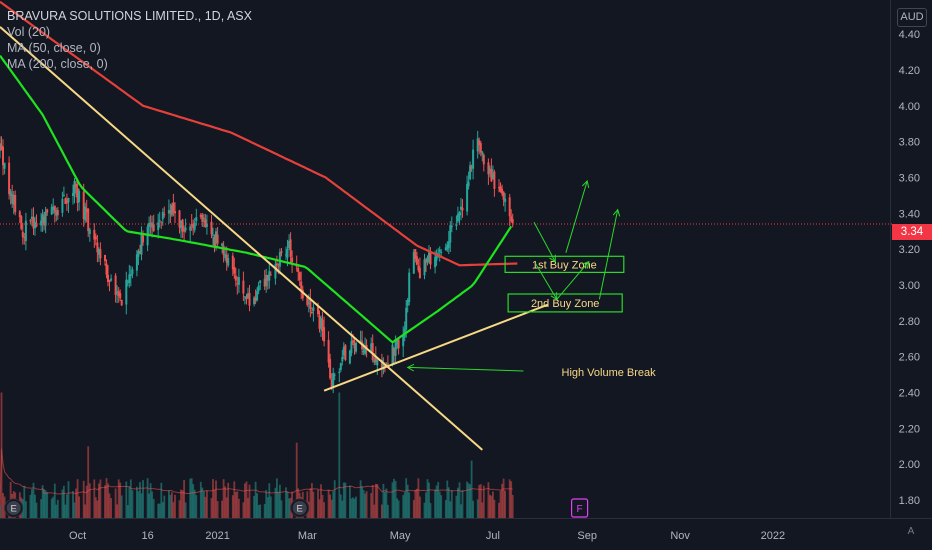  Describe the element at coordinates (609, 373) in the screenshot. I see `annotation-text: High Volume Break` at that location.